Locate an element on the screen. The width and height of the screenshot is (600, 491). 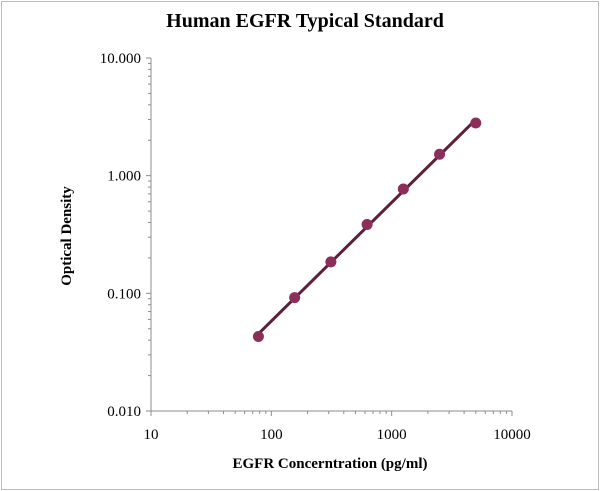
y-tick-label: 10.000 is located at coordinates (120, 59).